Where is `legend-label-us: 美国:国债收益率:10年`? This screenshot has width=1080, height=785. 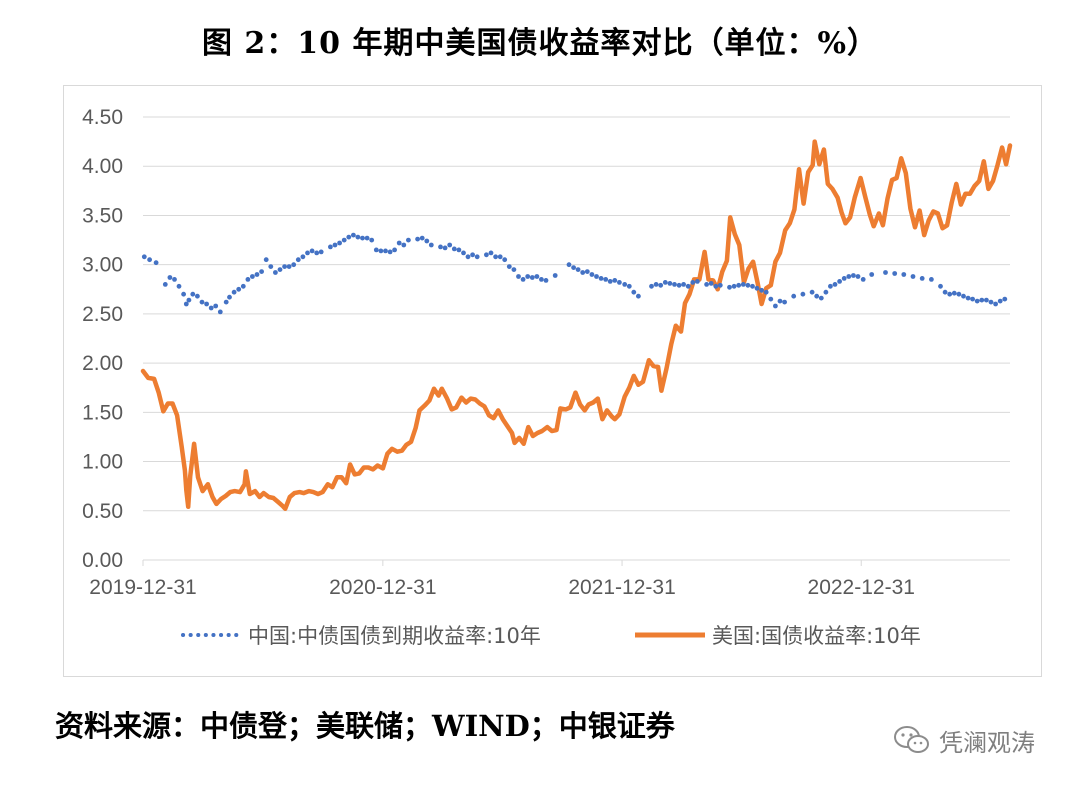
legend-label-us: 美国:国债收益率:10年 is located at coordinates (816, 636).